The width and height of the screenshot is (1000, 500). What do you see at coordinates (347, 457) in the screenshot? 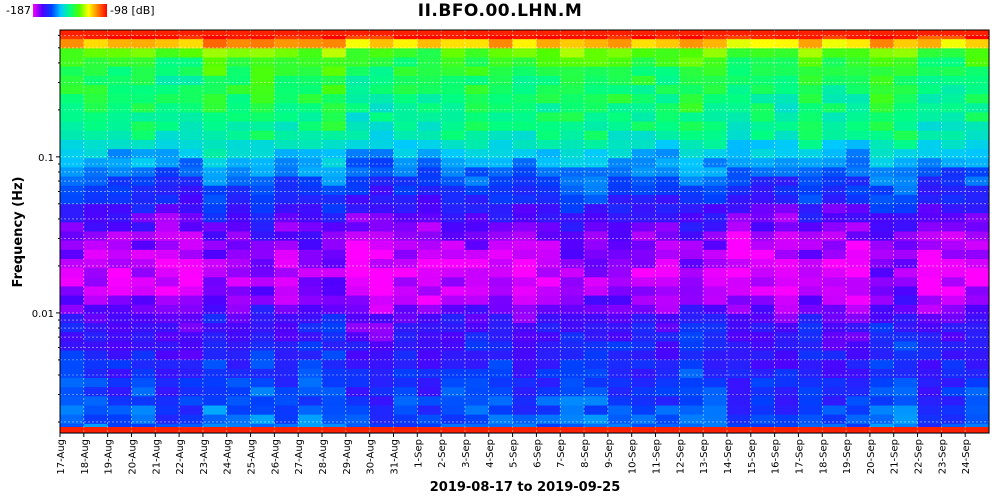
I see `x-tick-label: 29-Aug` at bounding box center [347, 457].